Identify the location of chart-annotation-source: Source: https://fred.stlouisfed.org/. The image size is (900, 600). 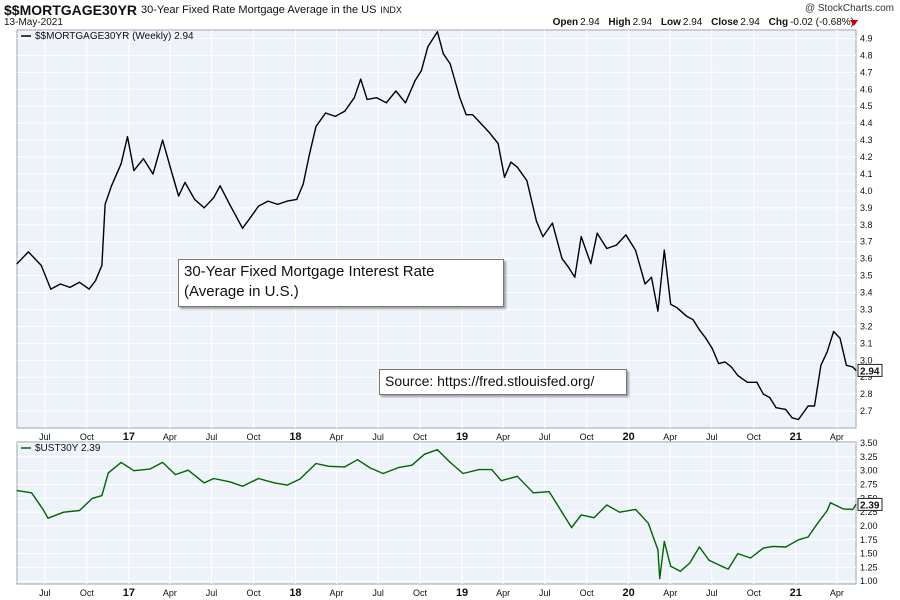
(503, 382).